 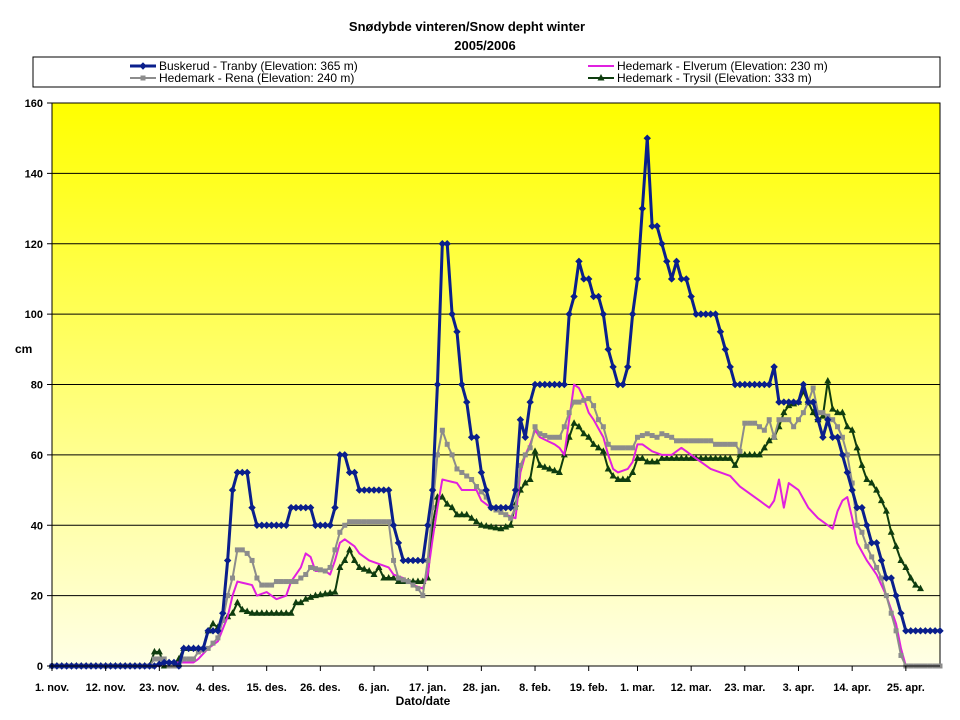 What do you see at coordinates (37, 597) in the screenshot?
I see `y-tick-label: 20` at bounding box center [37, 597].